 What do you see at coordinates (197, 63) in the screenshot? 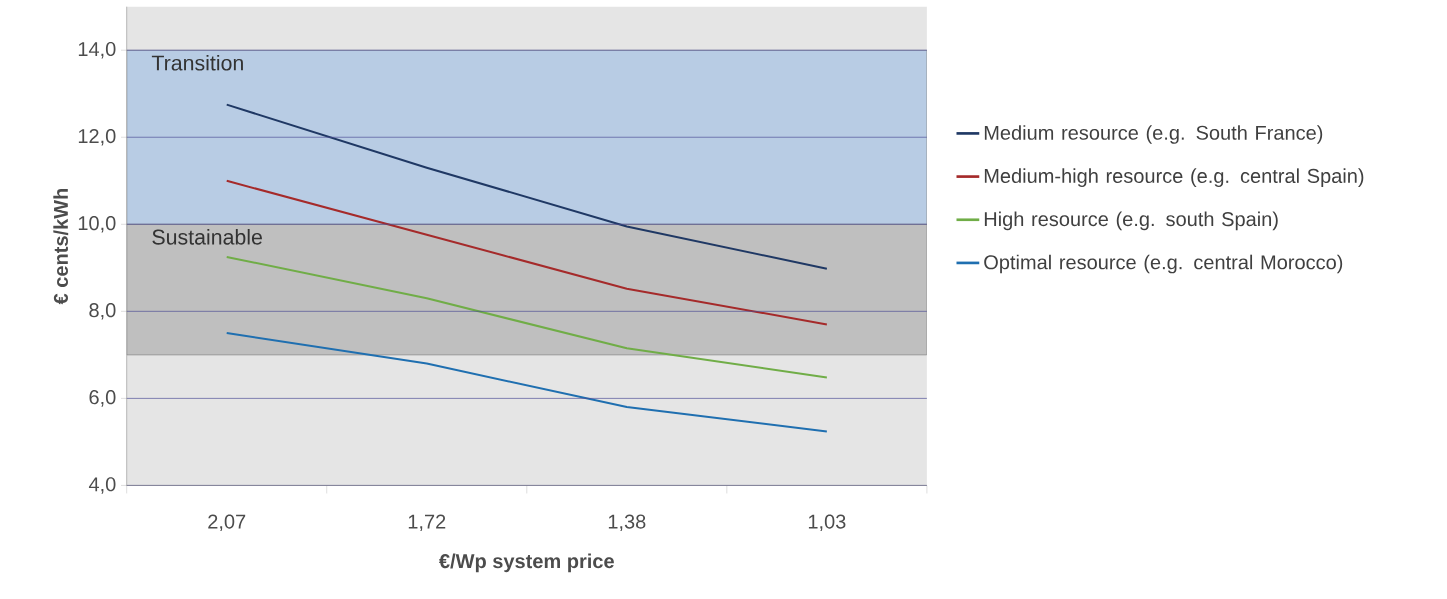
I see `band-label: Transition` at bounding box center [197, 63].